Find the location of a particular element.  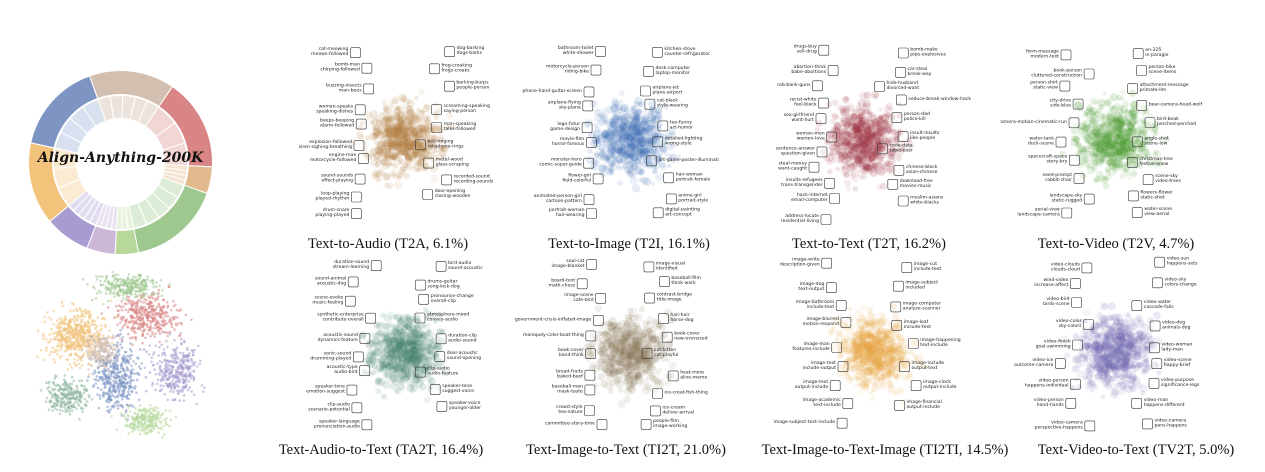

cluster-label: wrong-style is located at coordinates (678, 143).